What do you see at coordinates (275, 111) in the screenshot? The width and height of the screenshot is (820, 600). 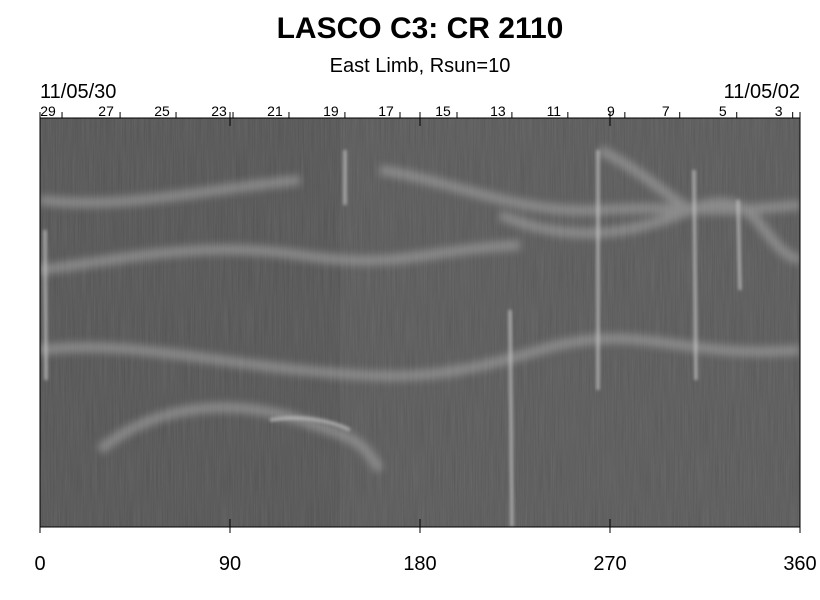 I see `x2-tick-label: 21` at bounding box center [275, 111].